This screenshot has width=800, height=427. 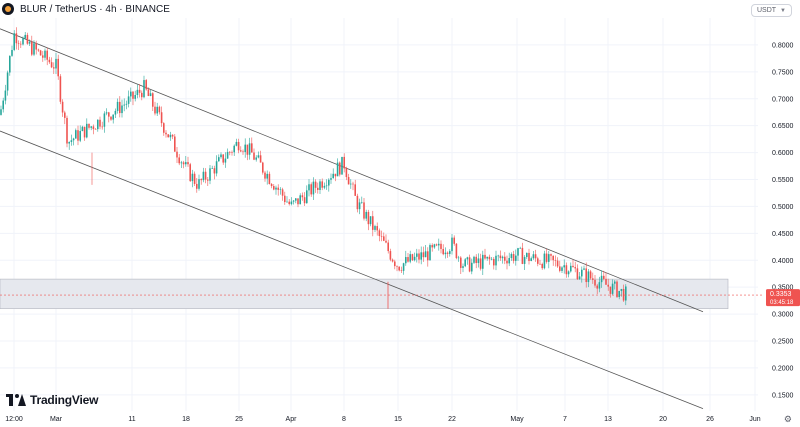 I want to click on last-price-badge: 0.3353 03:45:18, so click(x=783, y=298).